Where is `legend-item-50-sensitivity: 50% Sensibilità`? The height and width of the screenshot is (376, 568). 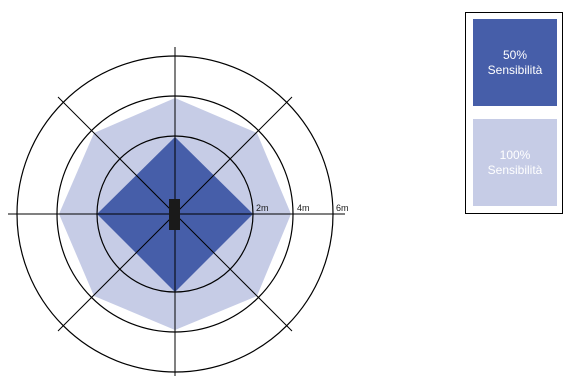 legend-item-50-sensitivity: 50% Sensibilità is located at coordinates (515, 62).